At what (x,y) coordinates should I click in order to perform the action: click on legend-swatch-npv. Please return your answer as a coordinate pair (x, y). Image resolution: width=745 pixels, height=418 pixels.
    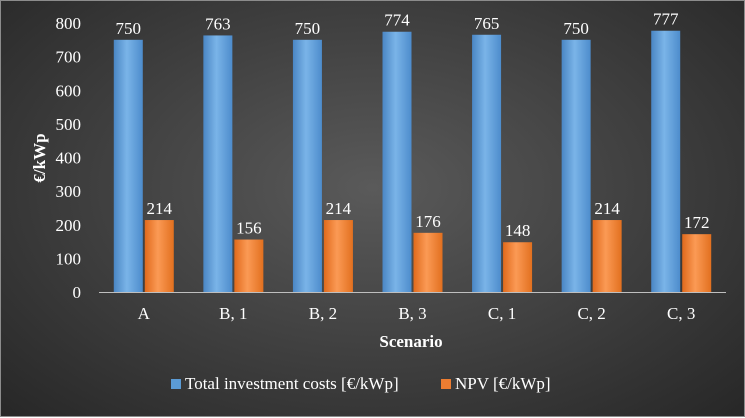
    Looking at the image, I should click on (446, 384).